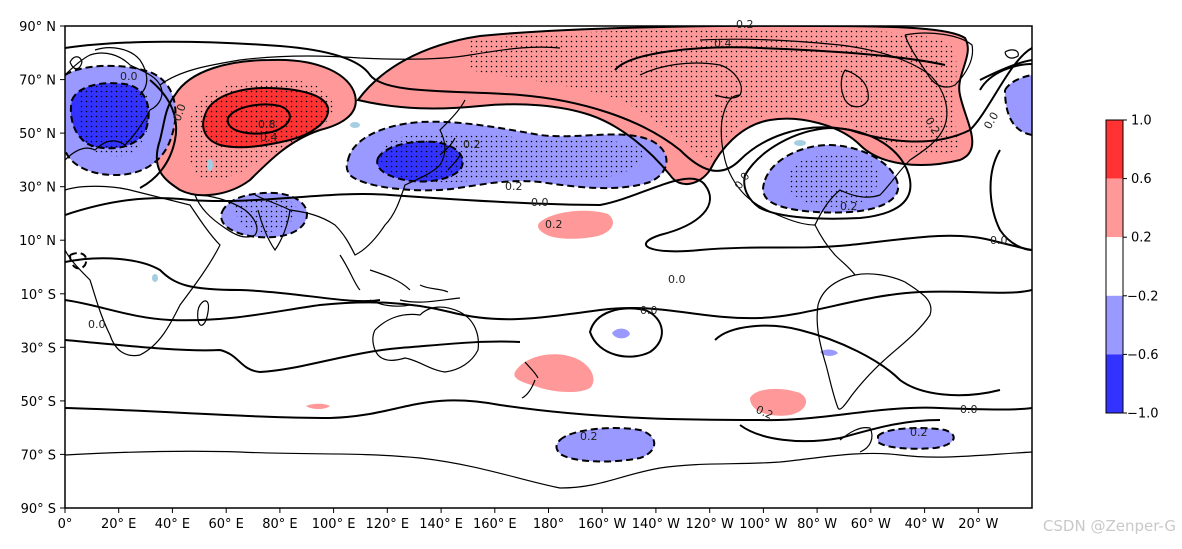 Image resolution: width=1182 pixels, height=549 pixels. What do you see at coordinates (441, 524) in the screenshot?
I see `x-tick-label: 140° E` at bounding box center [441, 524].